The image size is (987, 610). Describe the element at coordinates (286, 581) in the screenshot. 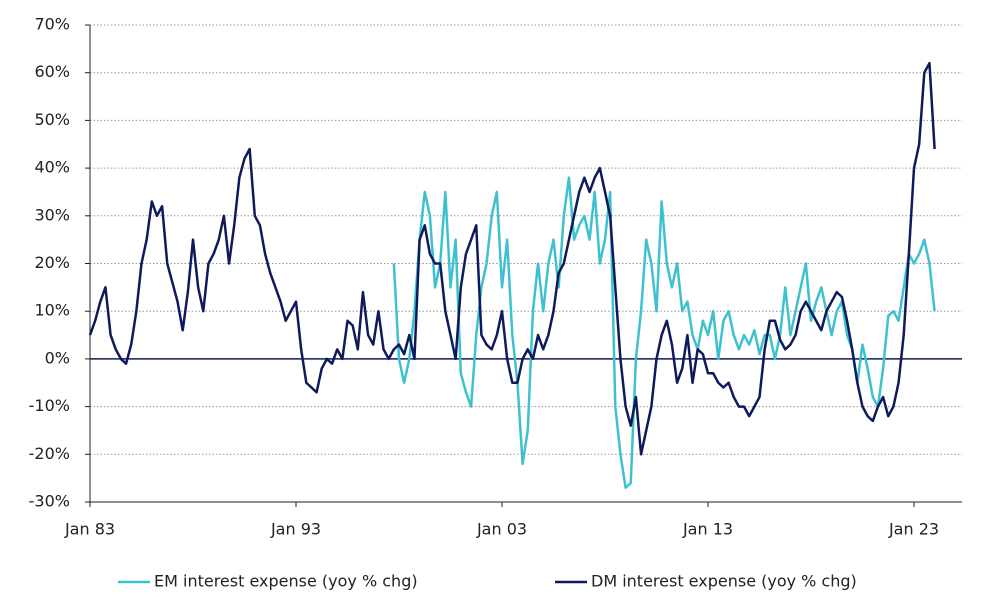

I see `legend-label: EM interest expense (yoy % chg)` at that location.